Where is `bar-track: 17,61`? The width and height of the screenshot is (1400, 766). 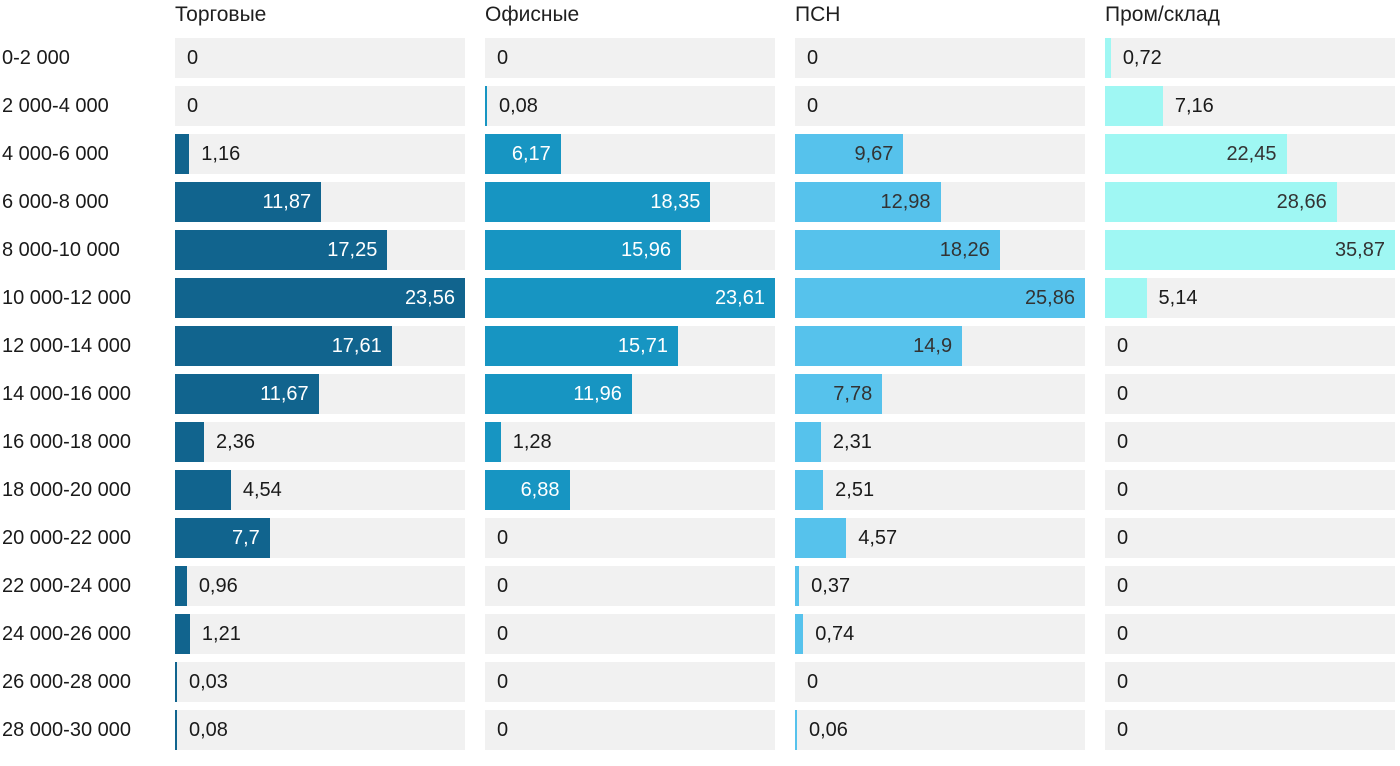 bar-track: 17,61 is located at coordinates (320, 346).